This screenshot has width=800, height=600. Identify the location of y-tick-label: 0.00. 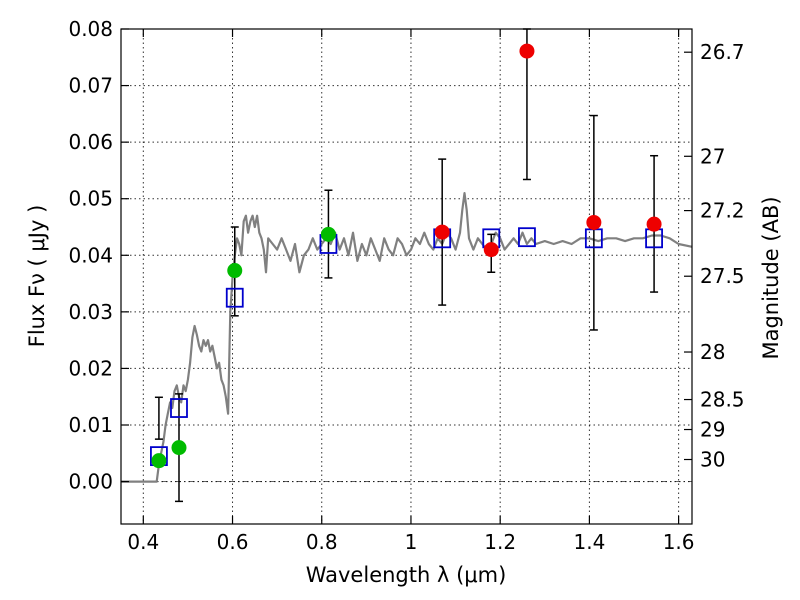
(90, 482).